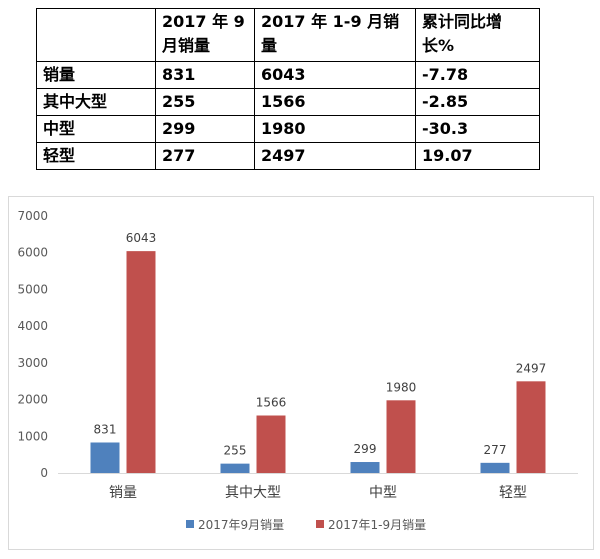  I want to click on data-label: 831, so click(105, 429).